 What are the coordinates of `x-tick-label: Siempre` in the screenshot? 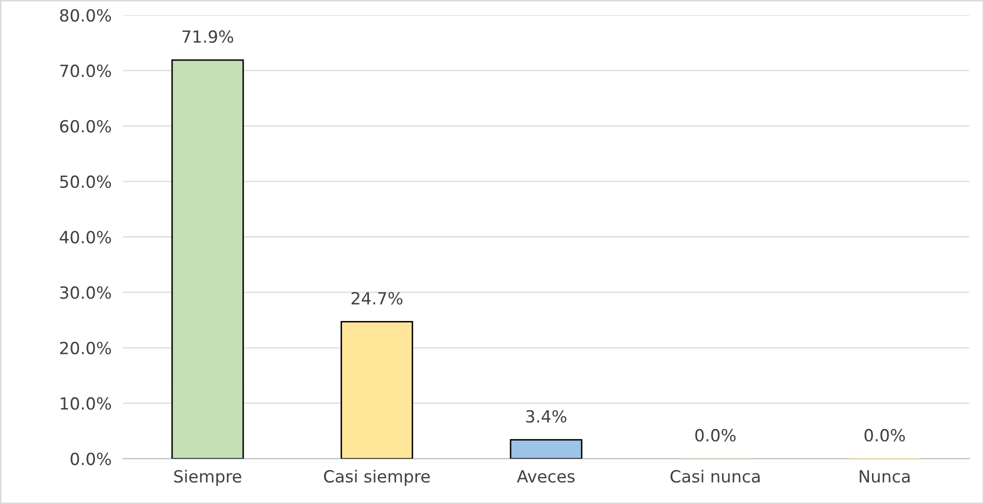 It's located at (208, 478).